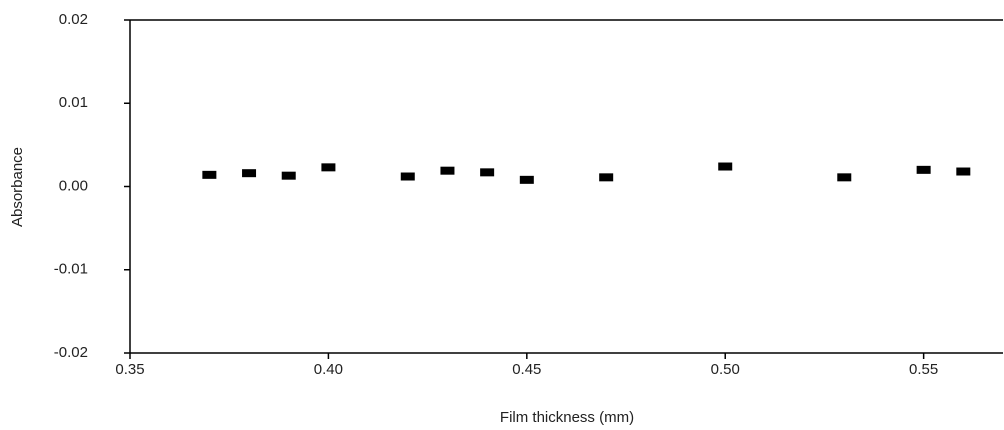 The image size is (1004, 430). I want to click on y-tick-label: -0.02, so click(71, 352).